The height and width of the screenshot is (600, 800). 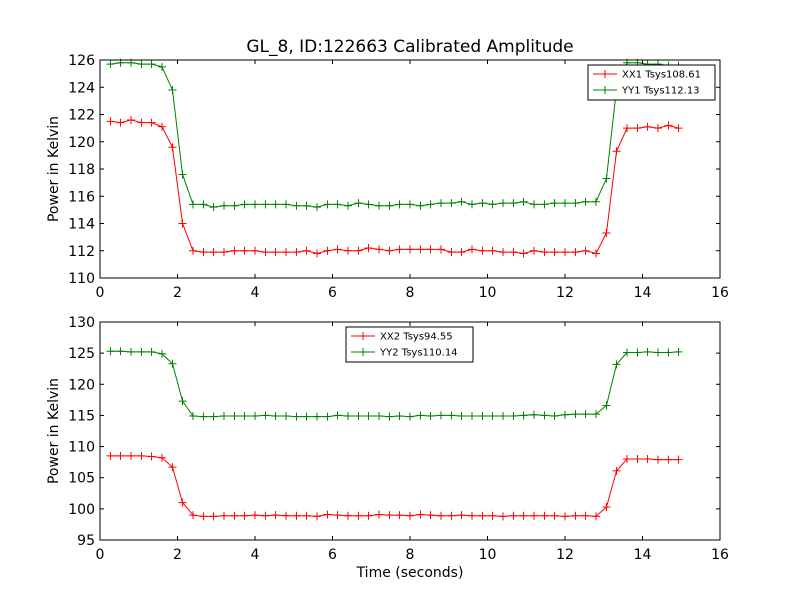 What do you see at coordinates (565, 555) in the screenshot?
I see `bottom-x-tick-label: 12` at bounding box center [565, 555].